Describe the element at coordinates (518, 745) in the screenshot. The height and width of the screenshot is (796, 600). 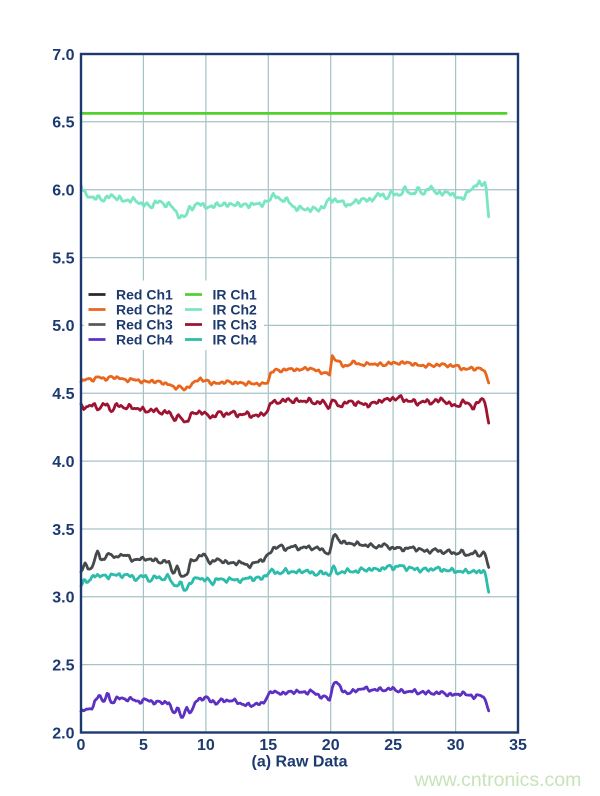
I see `svg-text: 35` at that location.